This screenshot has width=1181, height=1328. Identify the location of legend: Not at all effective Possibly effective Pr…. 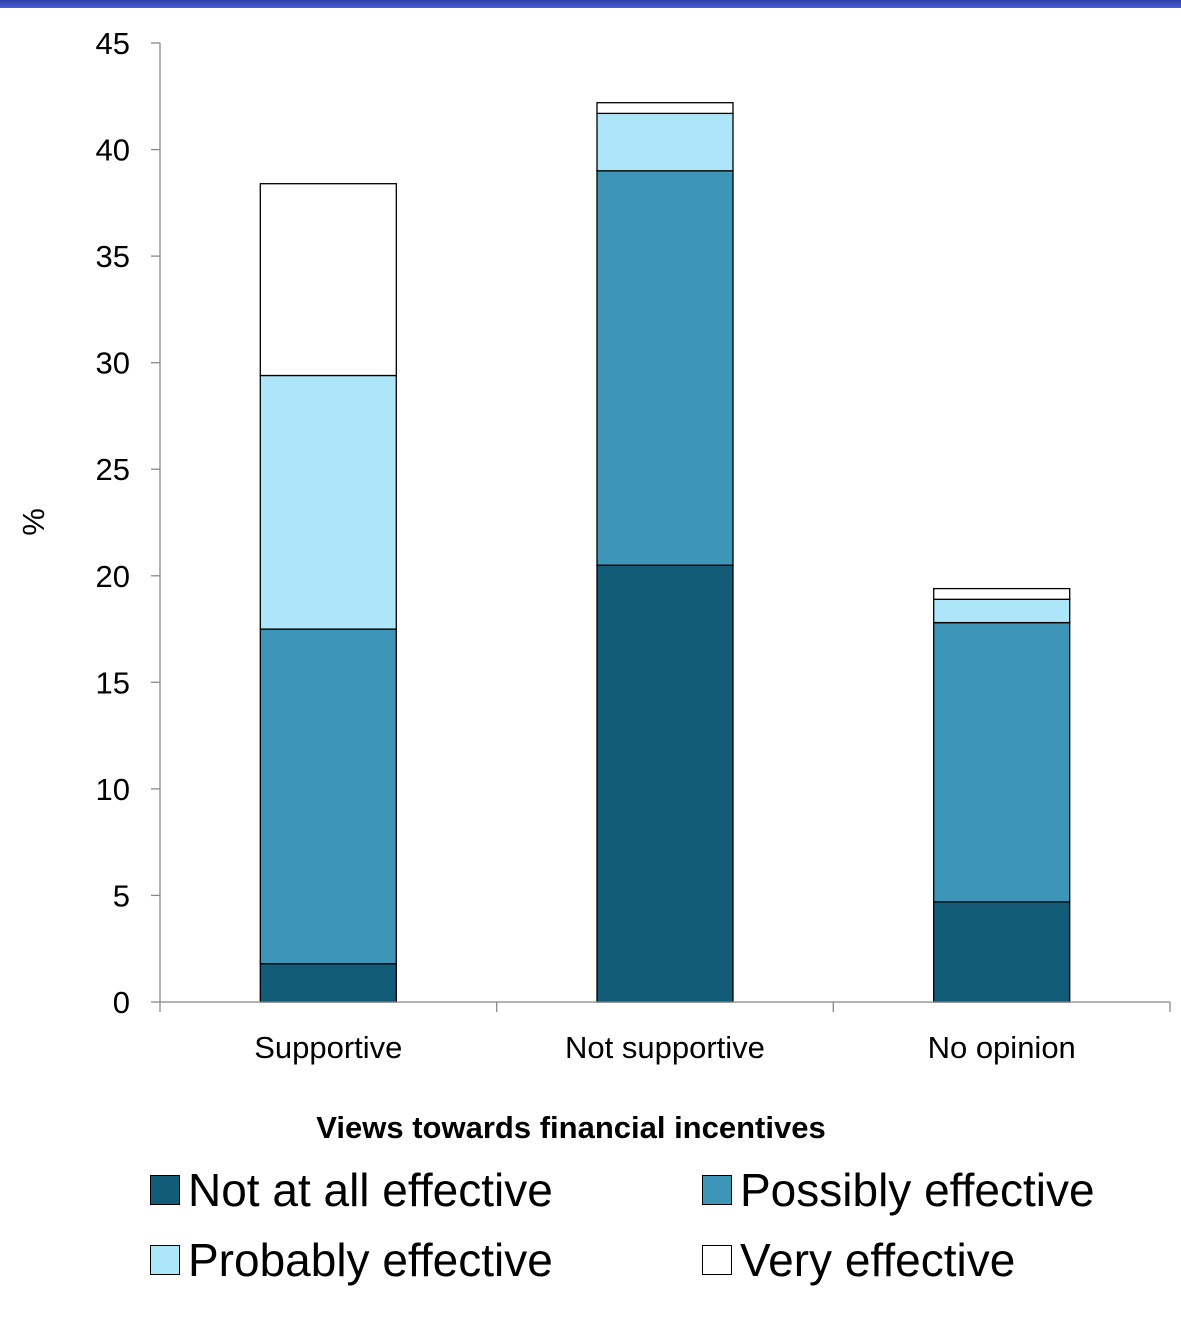
(650, 1225).